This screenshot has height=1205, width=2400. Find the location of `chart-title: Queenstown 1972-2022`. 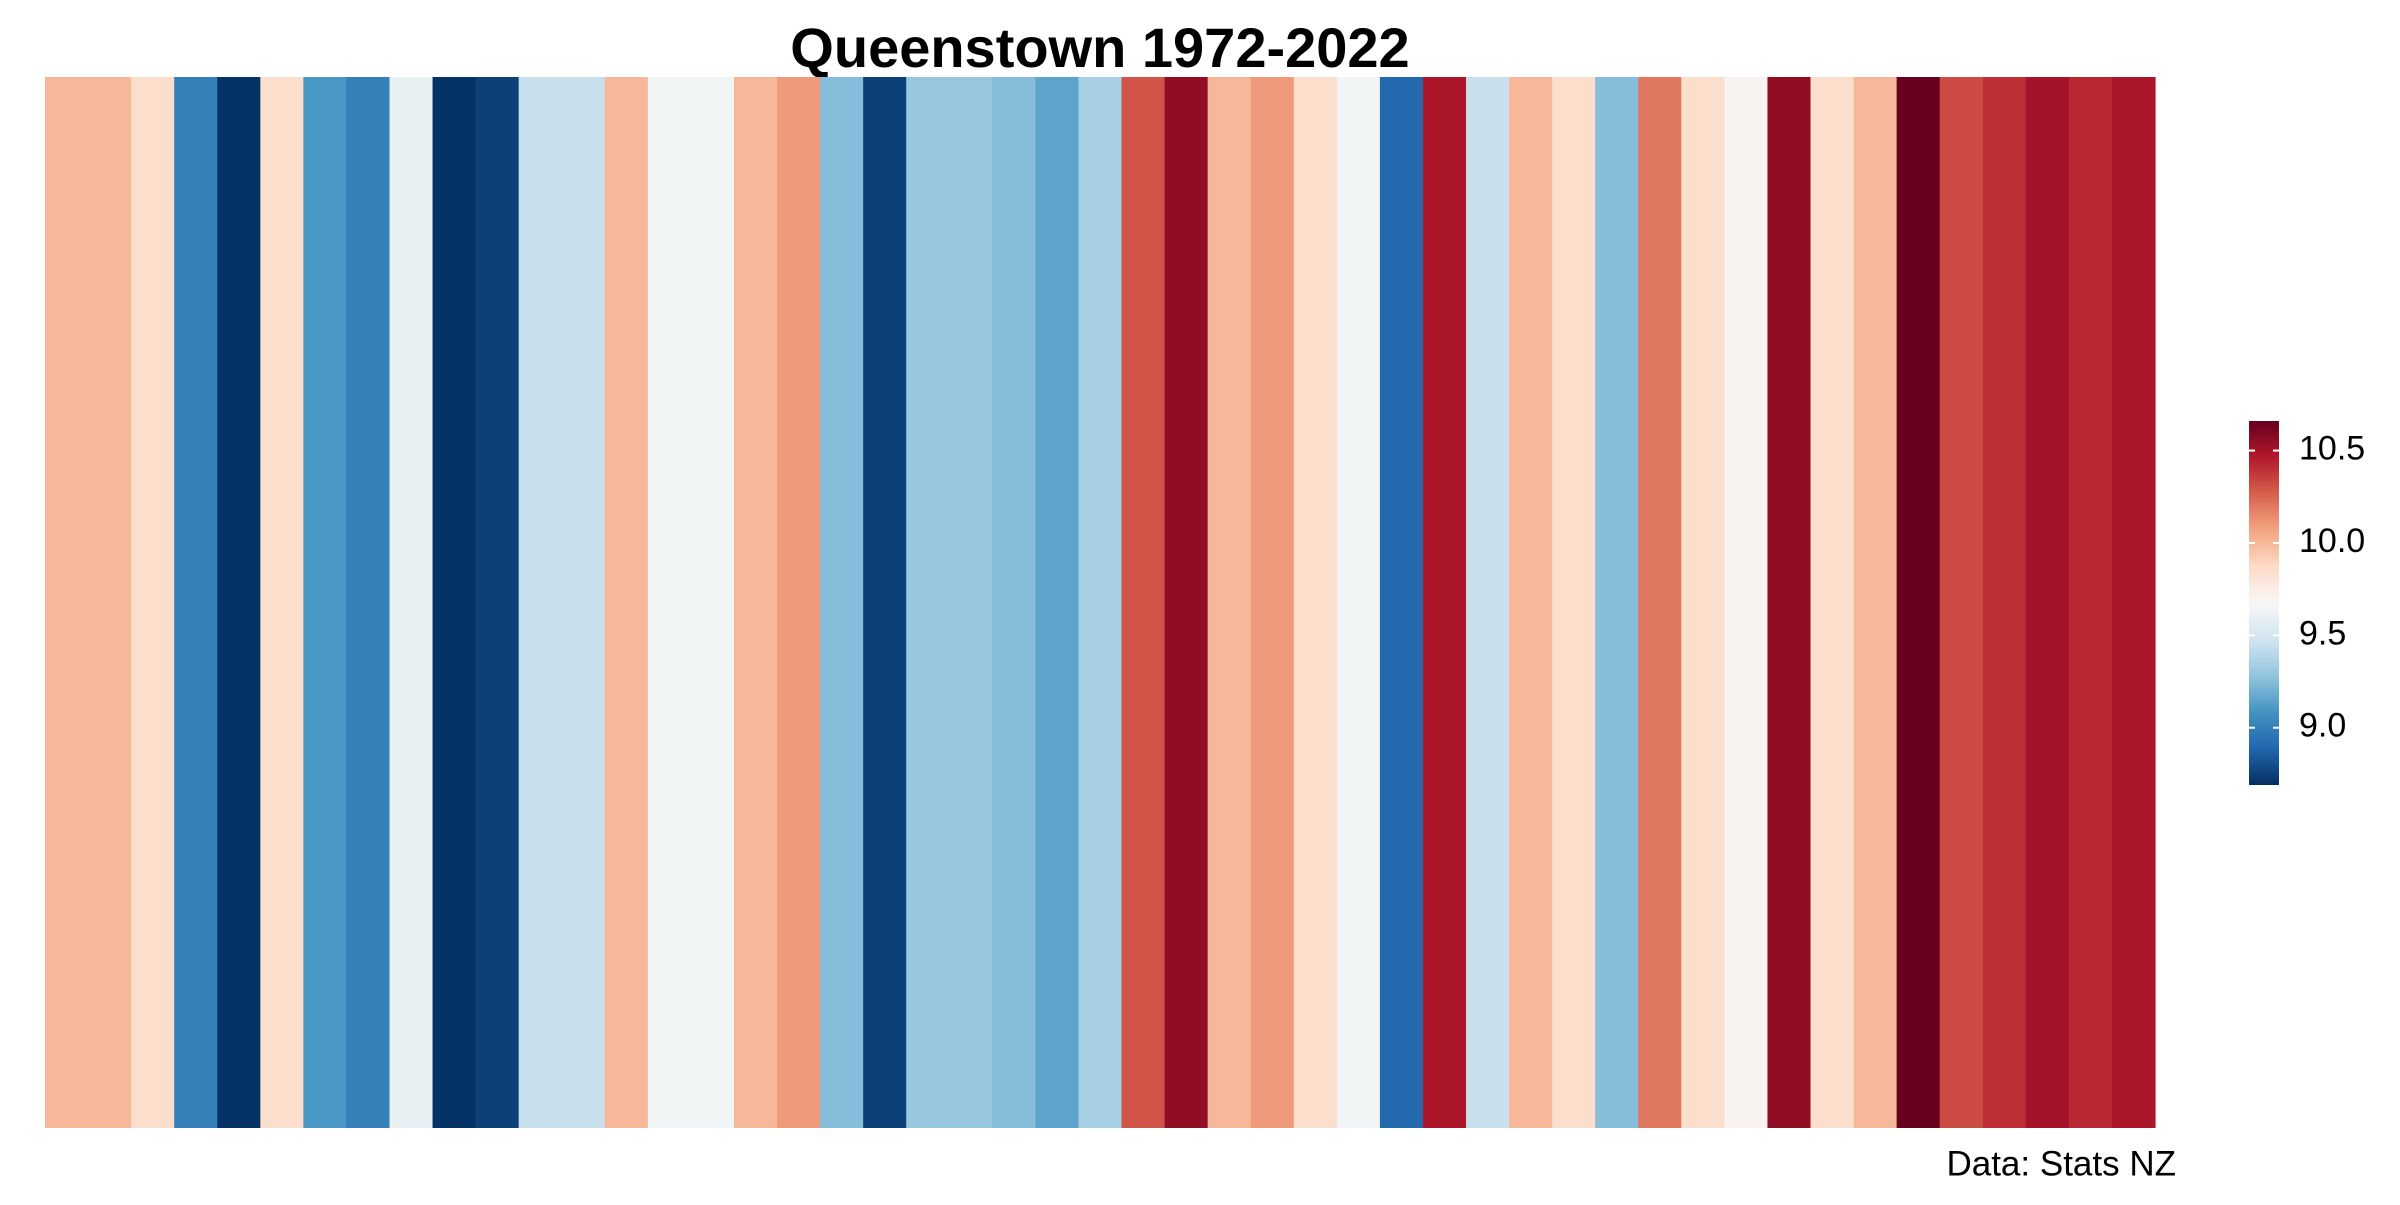

chart-title: Queenstown 1972-2022 is located at coordinates (1099, 47).